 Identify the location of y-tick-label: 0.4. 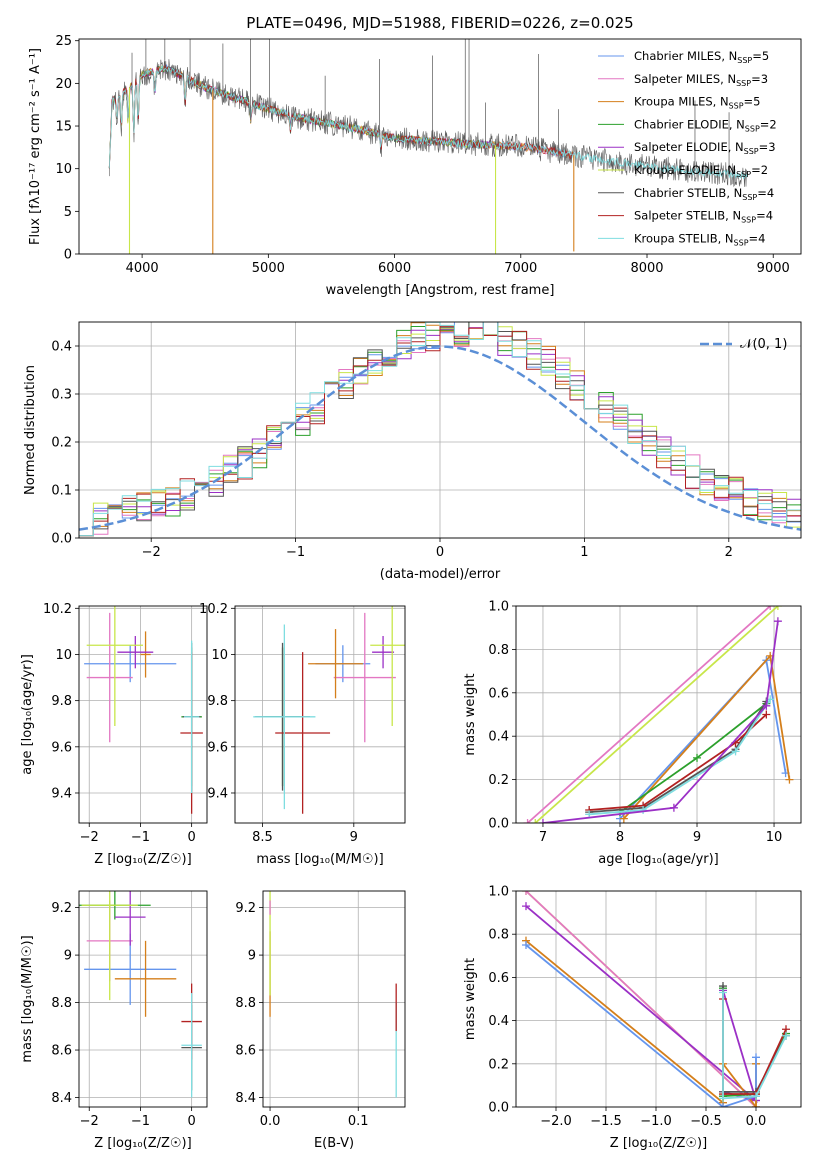
(498, 737).